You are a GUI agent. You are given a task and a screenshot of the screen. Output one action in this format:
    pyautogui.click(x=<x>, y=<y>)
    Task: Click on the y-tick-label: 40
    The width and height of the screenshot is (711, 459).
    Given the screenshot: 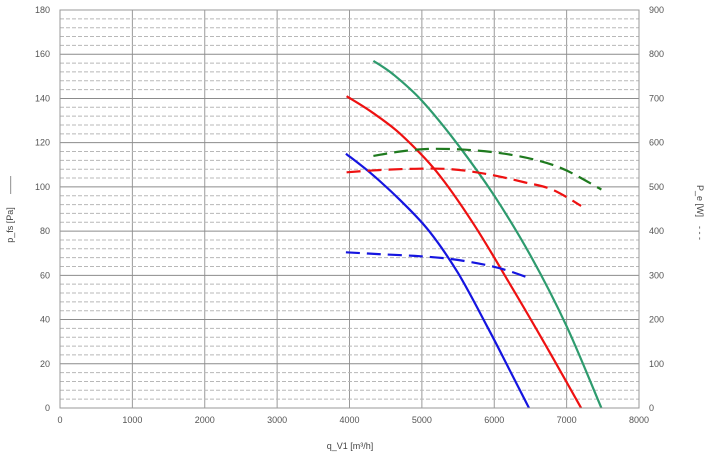 What is the action you would take?
    pyautogui.click(x=45, y=320)
    